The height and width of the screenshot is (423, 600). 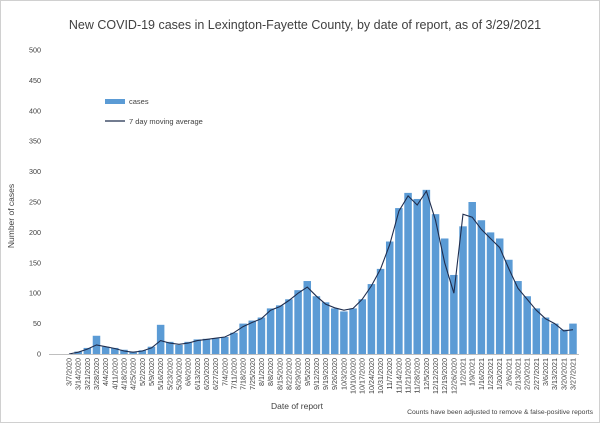 What do you see at coordinates (297, 406) in the screenshot?
I see `x-axis-label: Date of report` at bounding box center [297, 406].